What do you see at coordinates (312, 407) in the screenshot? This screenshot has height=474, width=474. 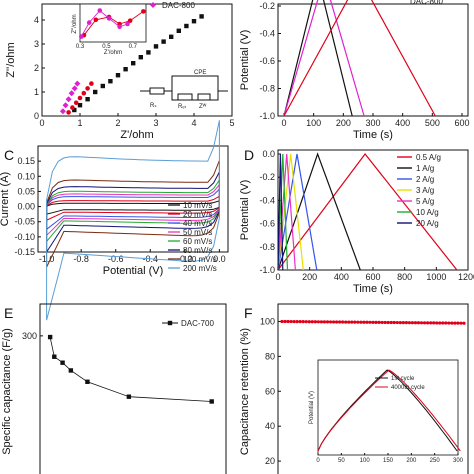 I see `inset-y-label: Potential (V)` at bounding box center [312, 407].